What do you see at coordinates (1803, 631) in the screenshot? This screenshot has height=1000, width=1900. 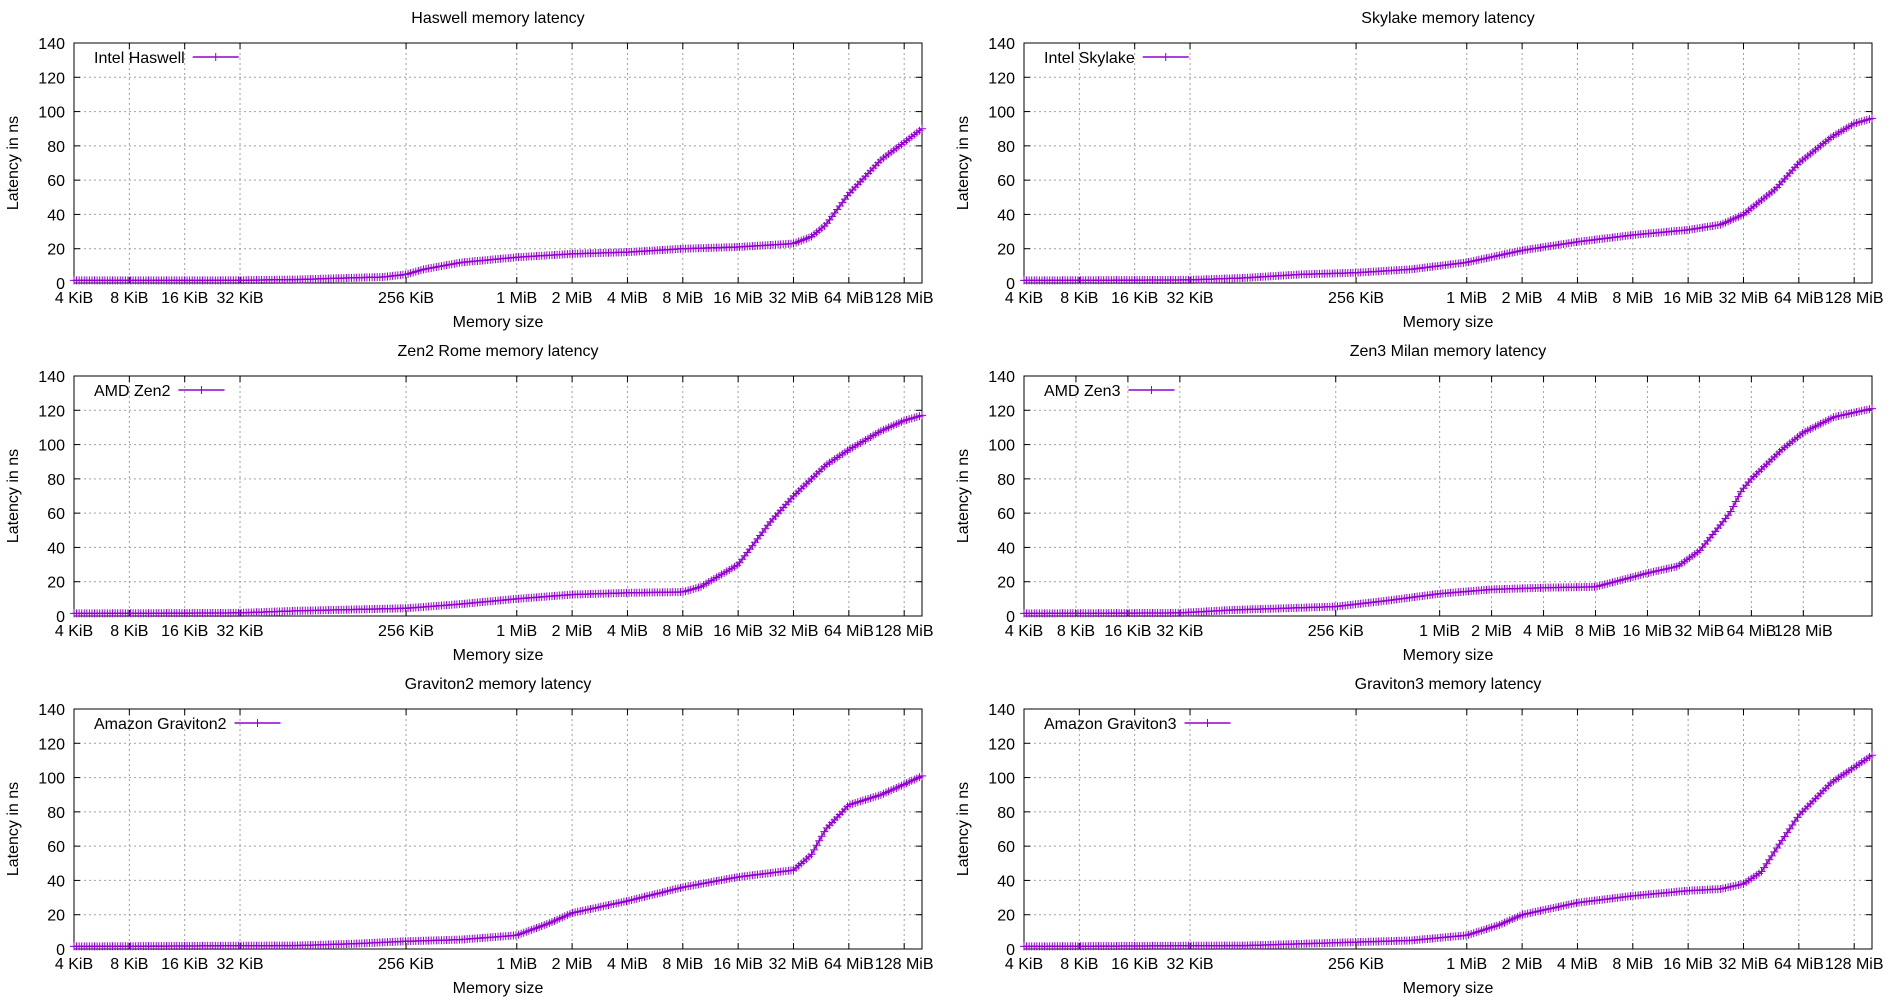 I see `x-tick-label: 128 MiB` at bounding box center [1803, 631].